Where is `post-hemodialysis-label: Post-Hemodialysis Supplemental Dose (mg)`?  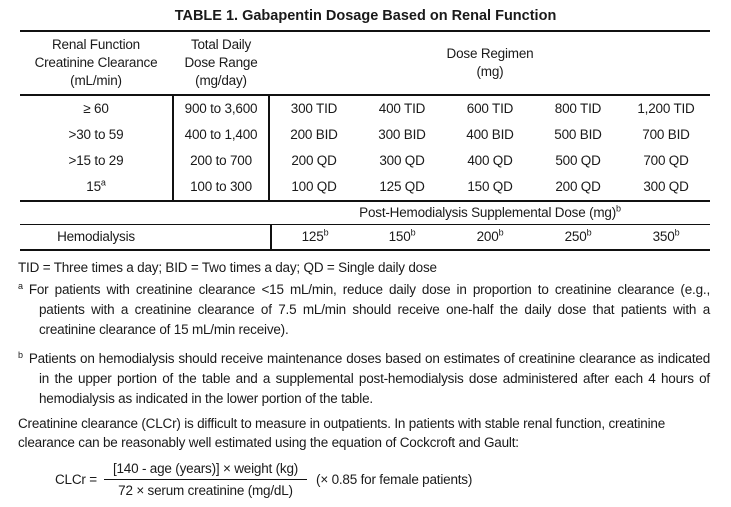 post-hemodialysis-label: Post-Hemodialysis Supplemental Dose (mg) is located at coordinates (488, 212).